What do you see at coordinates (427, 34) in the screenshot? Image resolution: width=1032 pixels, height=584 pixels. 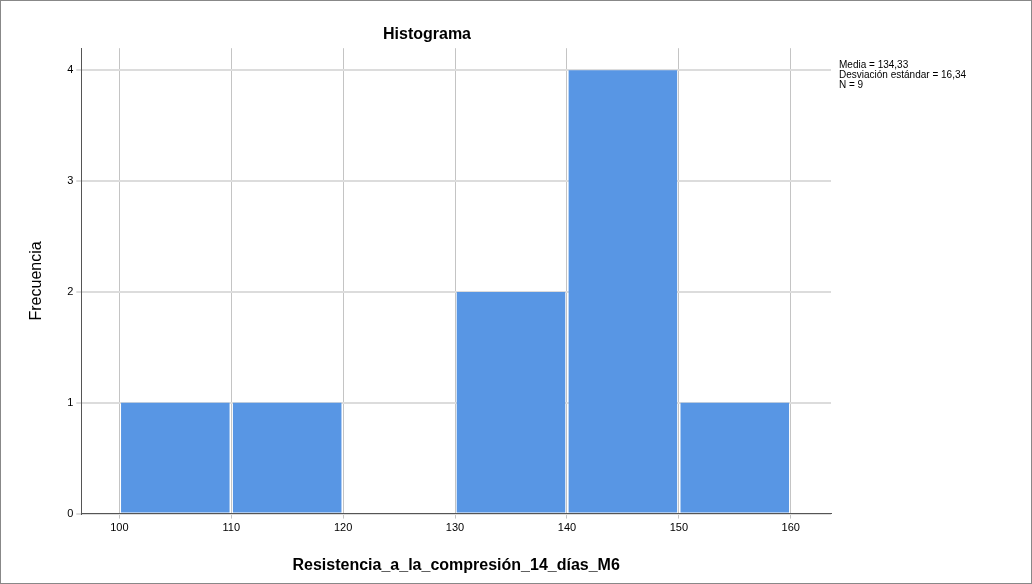 I see `chart-title: Histograma` at bounding box center [427, 34].